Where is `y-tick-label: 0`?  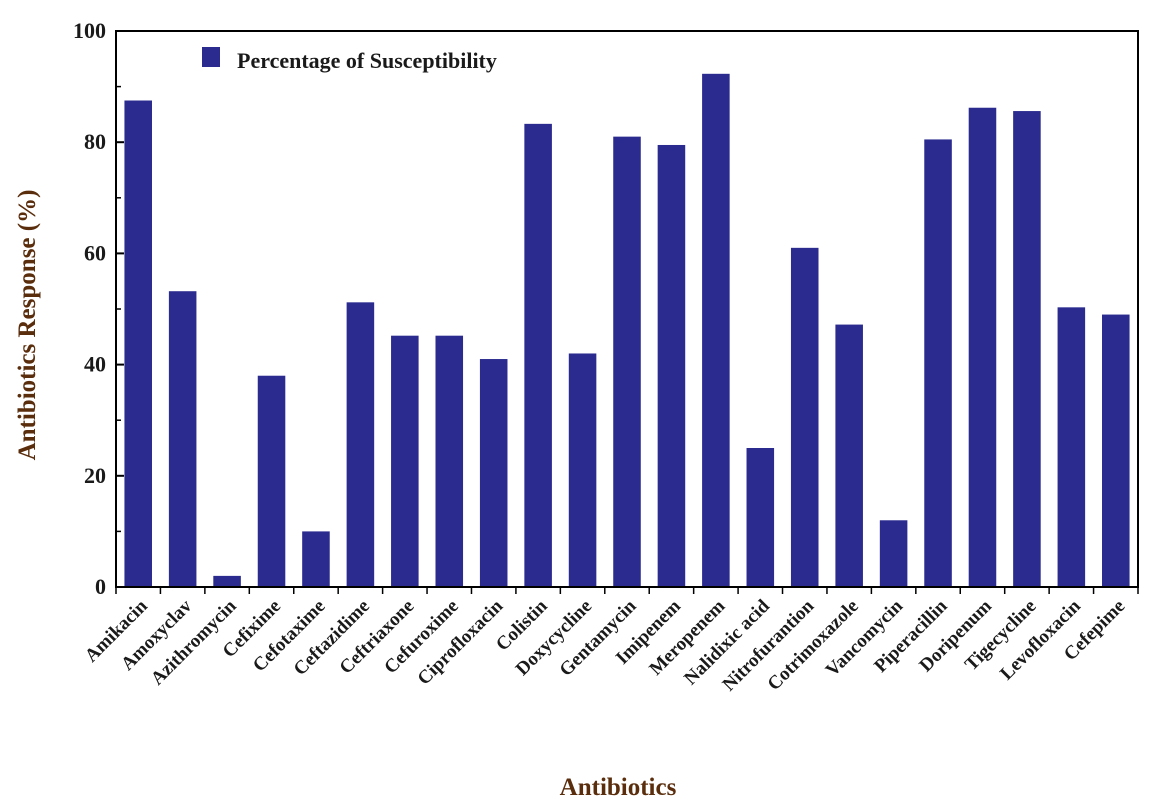 y-tick-label: 0 is located at coordinates (100, 586).